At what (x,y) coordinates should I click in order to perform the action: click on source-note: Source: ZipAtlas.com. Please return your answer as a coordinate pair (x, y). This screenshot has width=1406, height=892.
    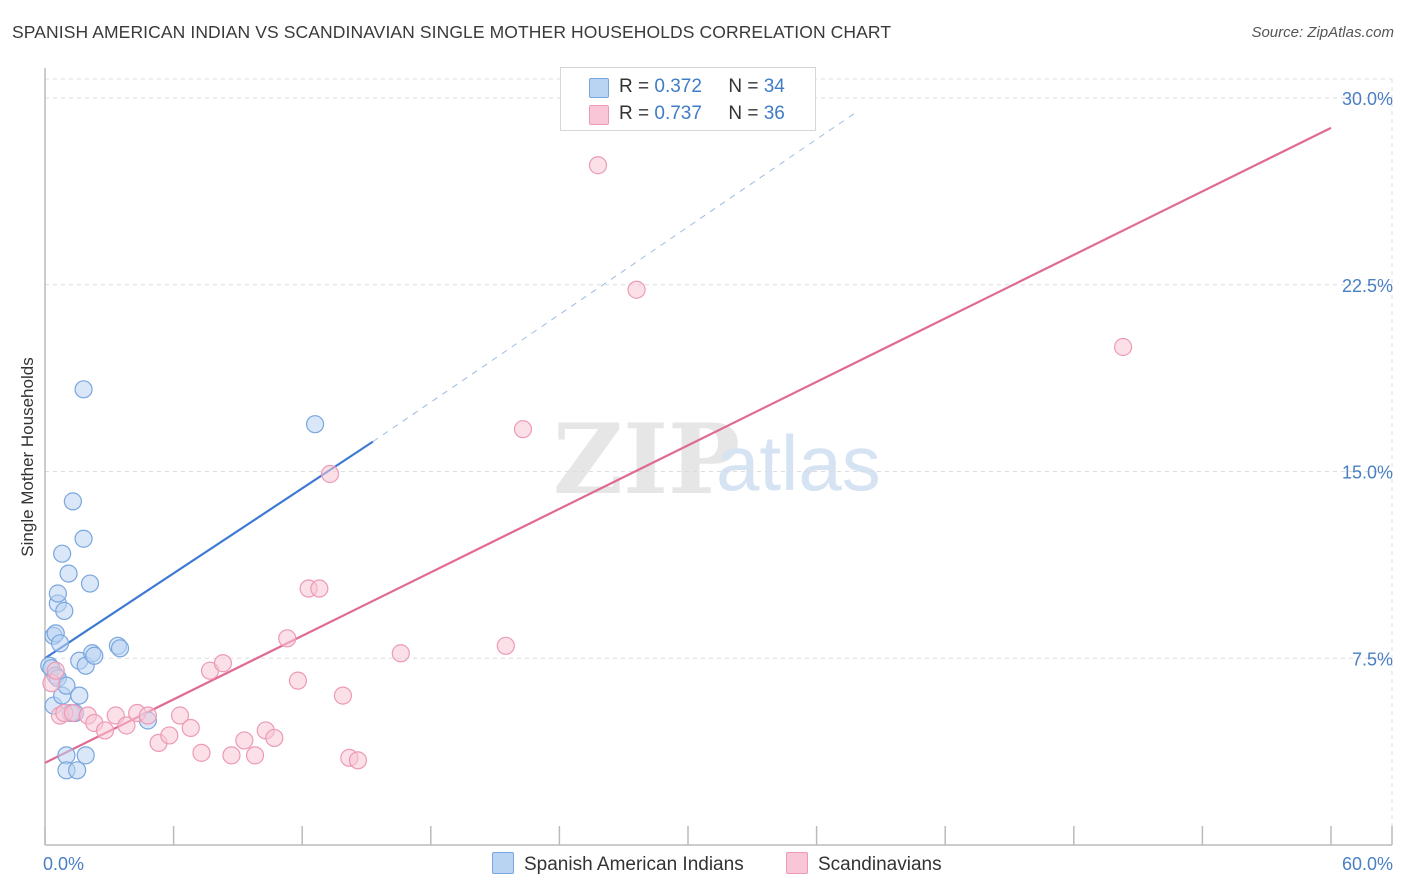
    Looking at the image, I should click on (1322, 32).